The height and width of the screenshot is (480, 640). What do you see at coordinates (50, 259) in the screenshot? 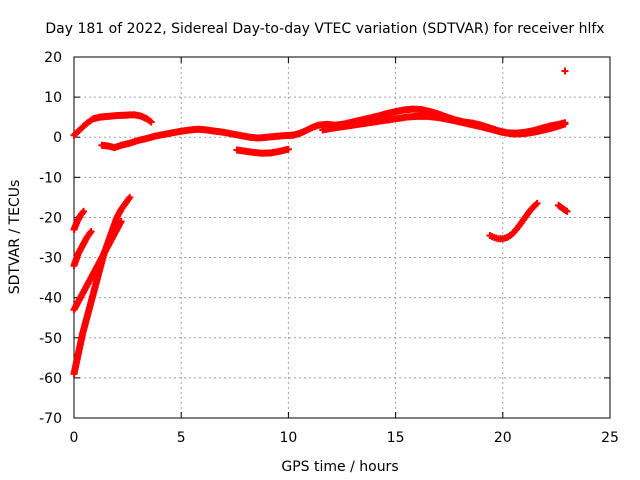
I see `y-tick-label: -30` at bounding box center [50, 259].